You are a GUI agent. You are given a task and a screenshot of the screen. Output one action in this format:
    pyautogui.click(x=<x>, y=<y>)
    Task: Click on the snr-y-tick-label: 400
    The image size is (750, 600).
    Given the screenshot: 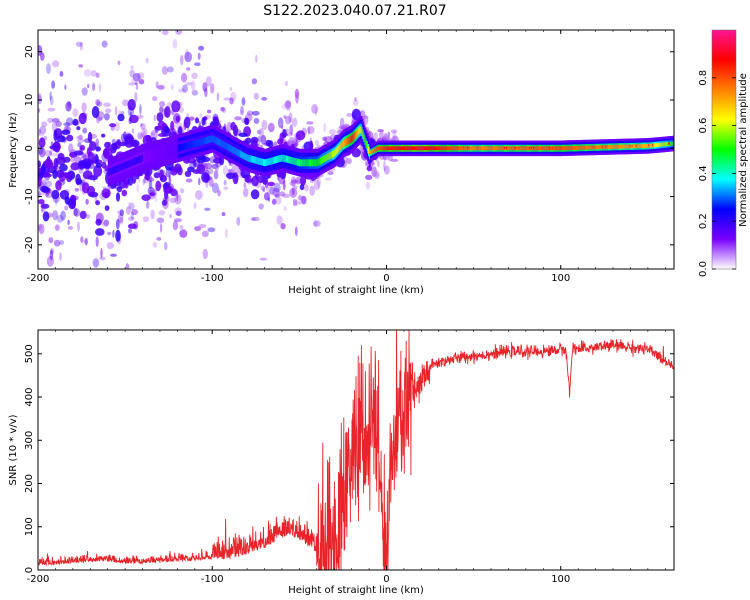 What is the action you would take?
    pyautogui.click(x=29, y=396)
    